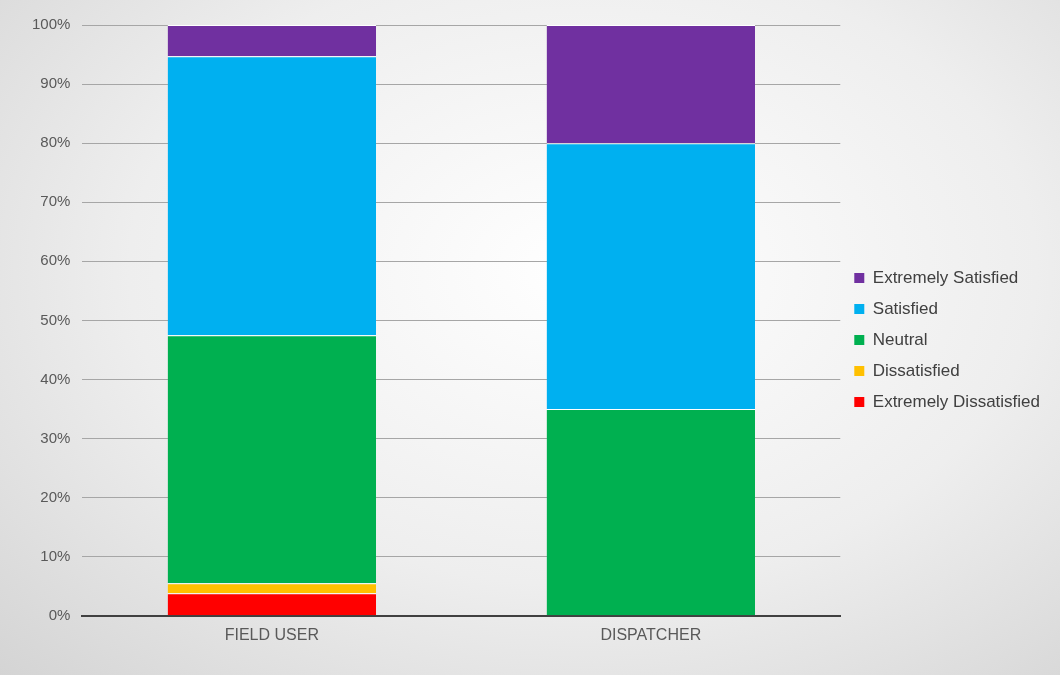  What do you see at coordinates (55, 378) in the screenshot?
I see `y-tick-label: 40%` at bounding box center [55, 378].